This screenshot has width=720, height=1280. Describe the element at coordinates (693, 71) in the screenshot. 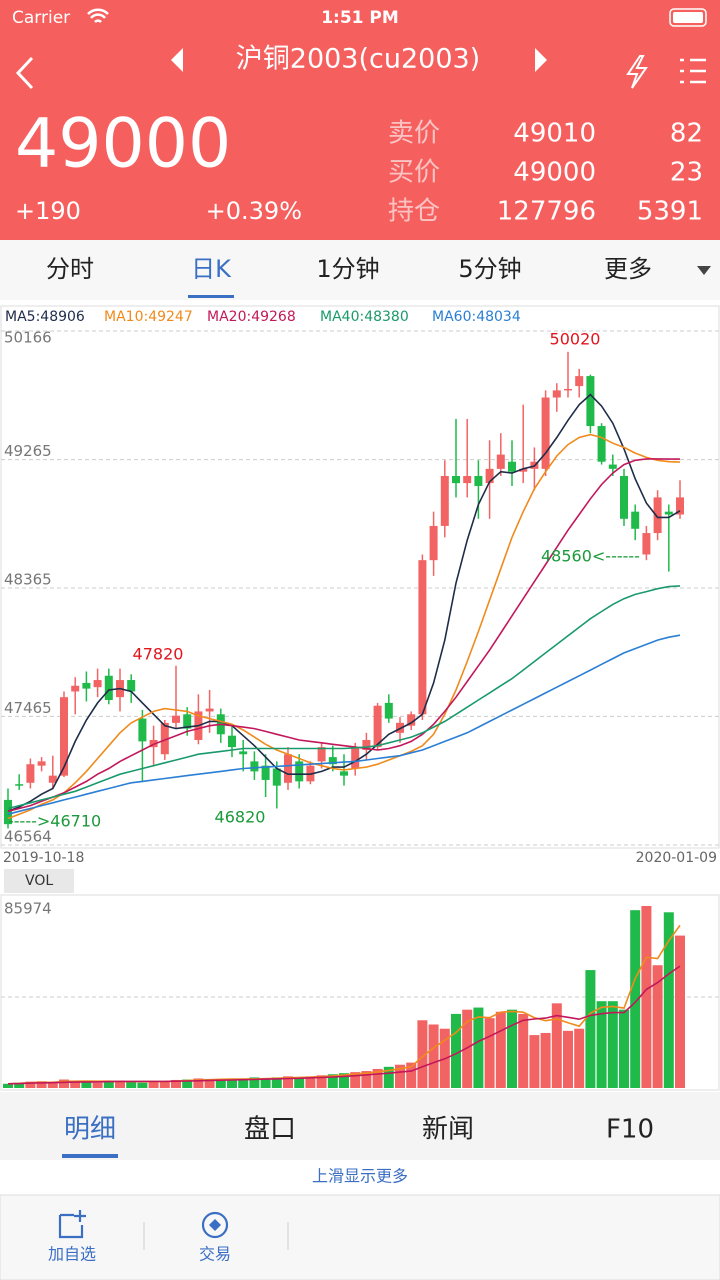

I see `menu-button` at that location.